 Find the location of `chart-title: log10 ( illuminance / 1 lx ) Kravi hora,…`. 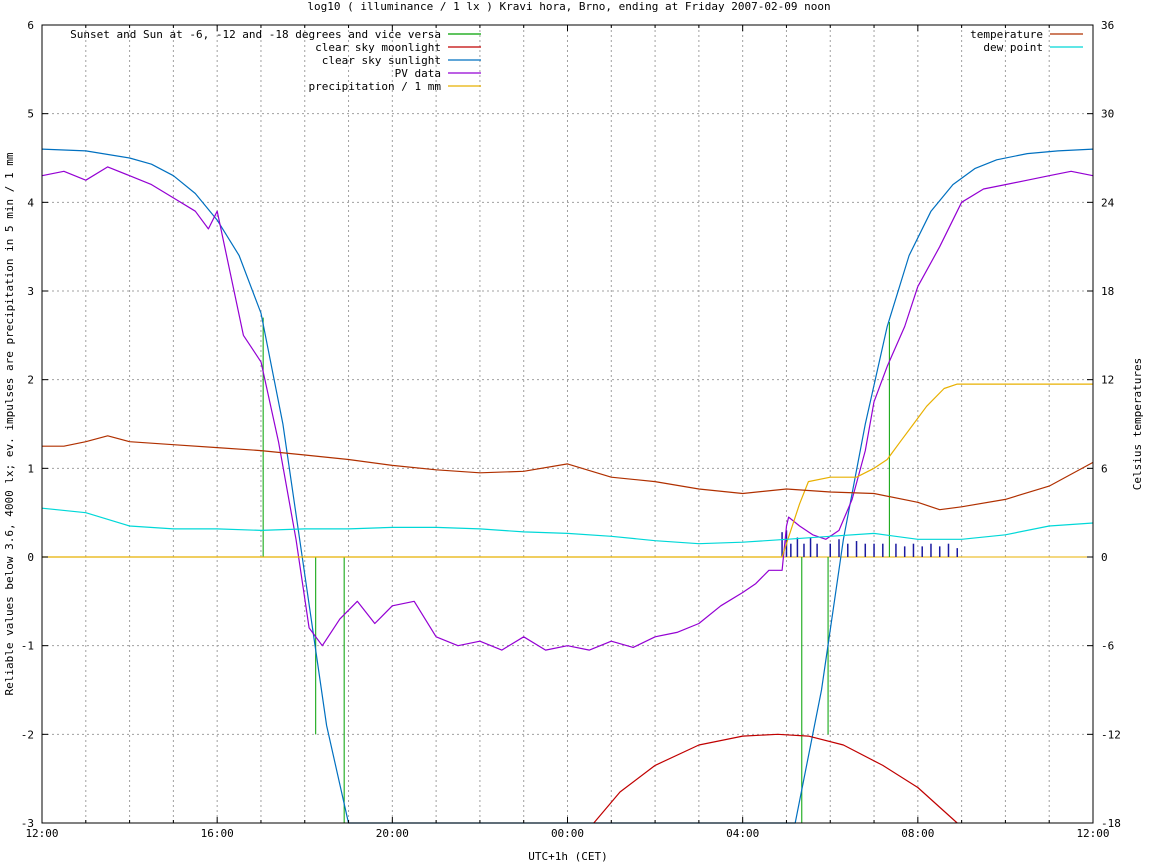

chart-title: log10 ( illuminance / 1 lx ) Kravi hora,… is located at coordinates (568, 6).